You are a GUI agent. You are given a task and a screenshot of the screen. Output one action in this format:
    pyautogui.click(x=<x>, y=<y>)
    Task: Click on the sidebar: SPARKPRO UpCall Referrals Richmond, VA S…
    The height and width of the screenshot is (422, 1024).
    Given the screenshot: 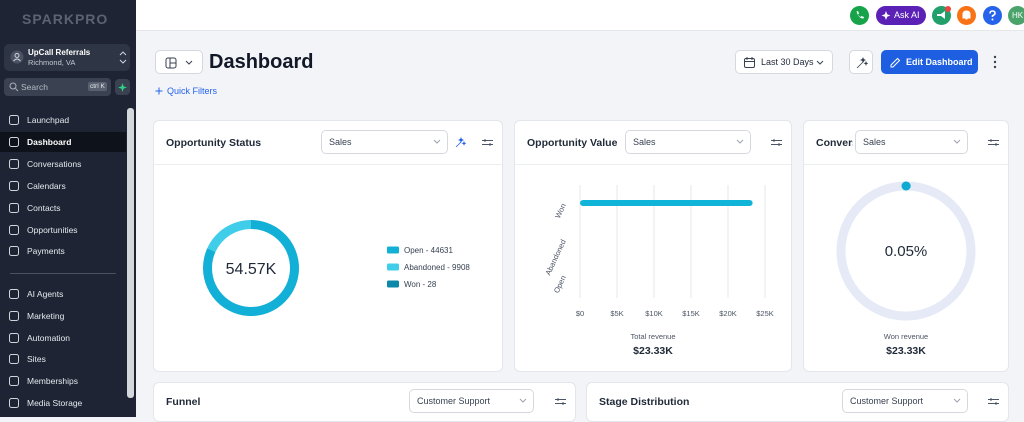 What is the action you would take?
    pyautogui.click(x=68, y=208)
    